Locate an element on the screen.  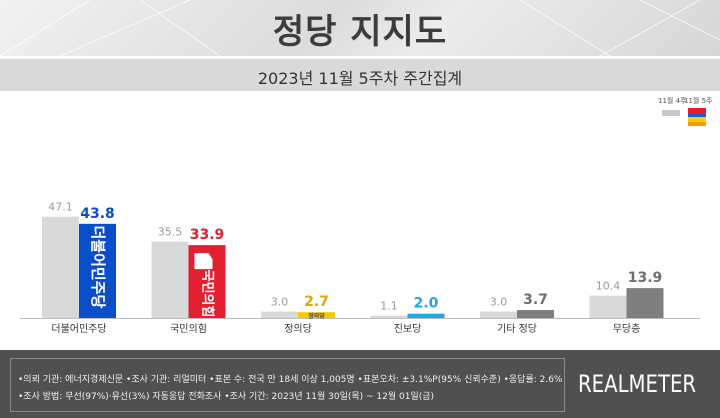
legend-swatch-current is located at coordinates (697, 117).